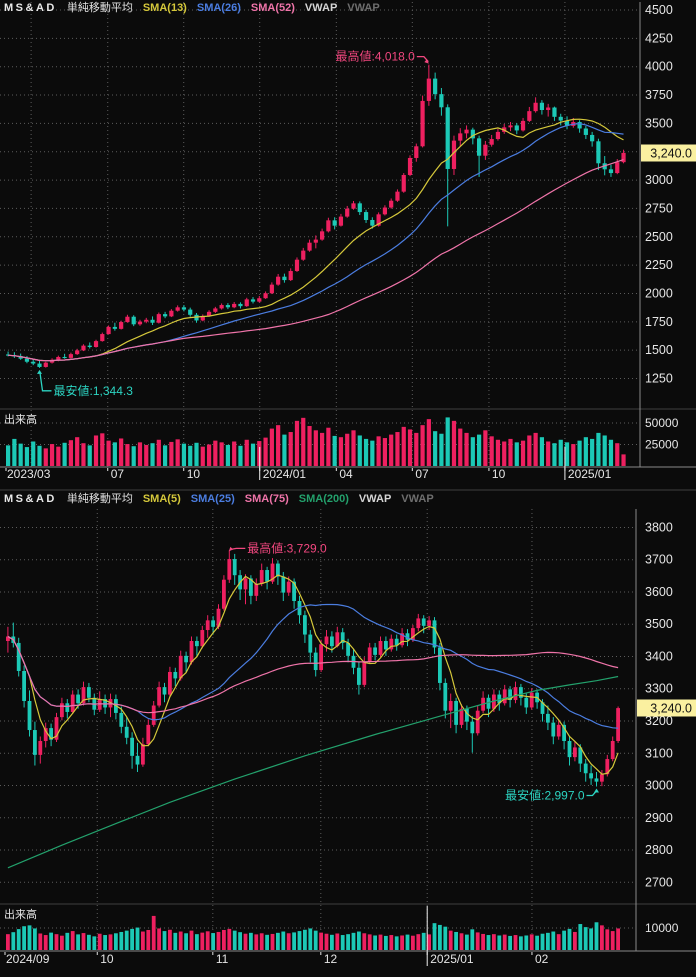  I want to click on price-axis-tick: 4500, so click(659, 10).